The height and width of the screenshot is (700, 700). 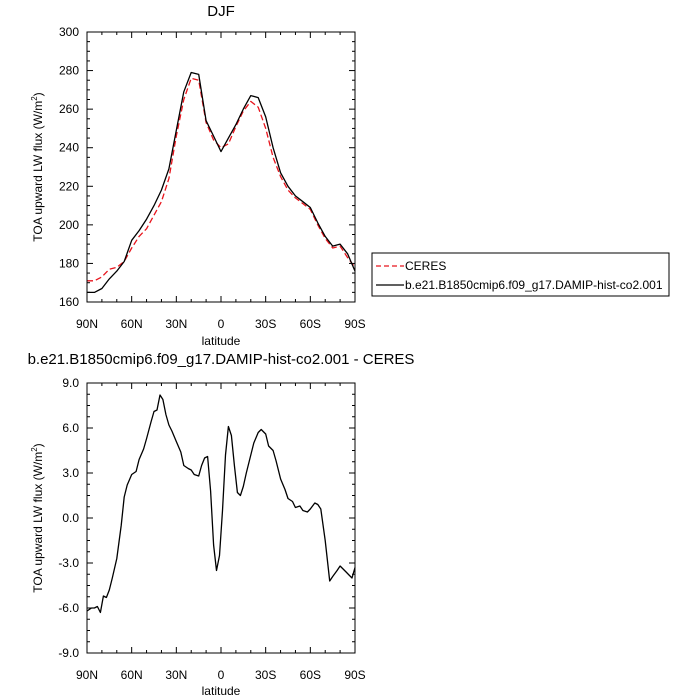 What do you see at coordinates (176, 675) in the screenshot?
I see `bottom-x-tick-label: 30N` at bounding box center [176, 675].